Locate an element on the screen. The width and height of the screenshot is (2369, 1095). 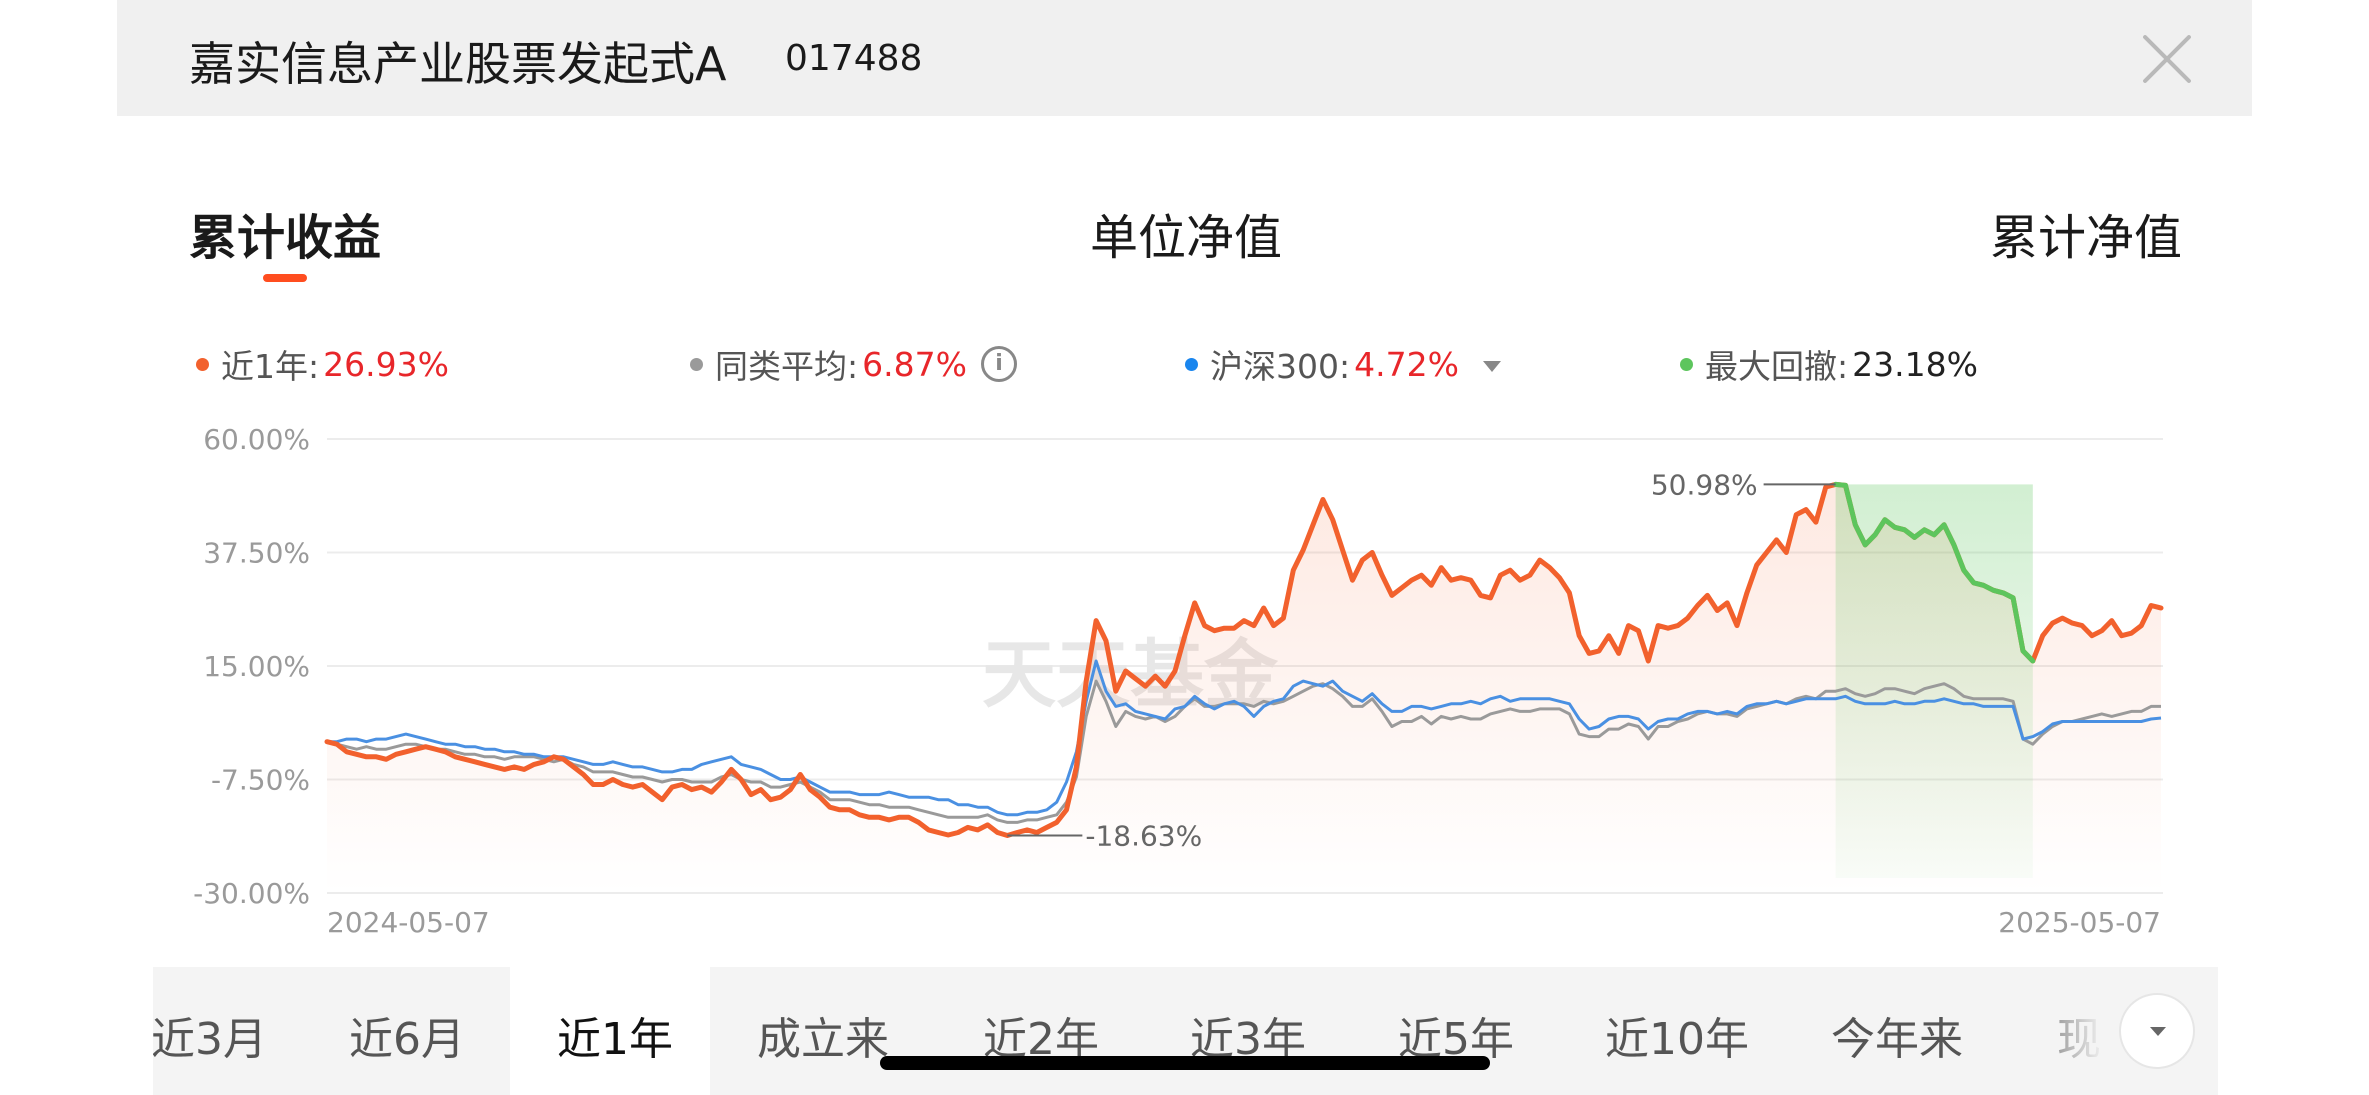
tab-cumulative-return: 累计收益 is located at coordinates (285, 238).